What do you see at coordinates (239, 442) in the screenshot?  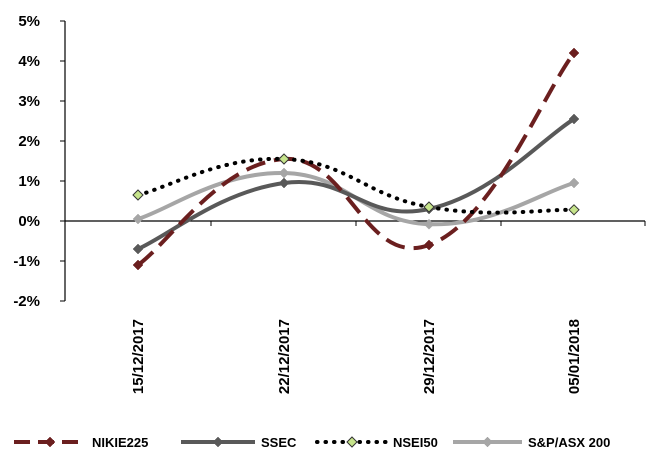 I see `legend-item-ssec: SSEC` at bounding box center [239, 442].